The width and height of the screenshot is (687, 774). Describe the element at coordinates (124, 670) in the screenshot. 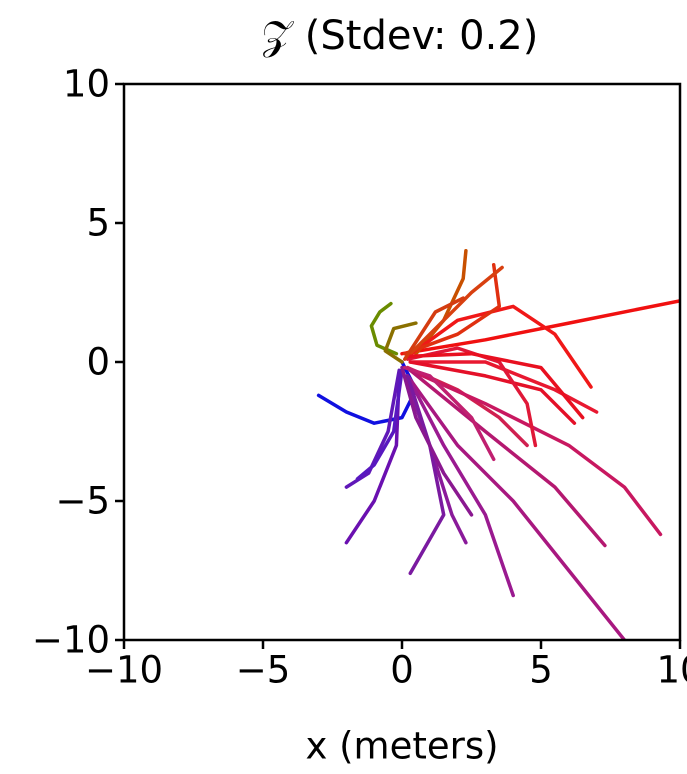

I see `x-tick-label: −10` at that location.